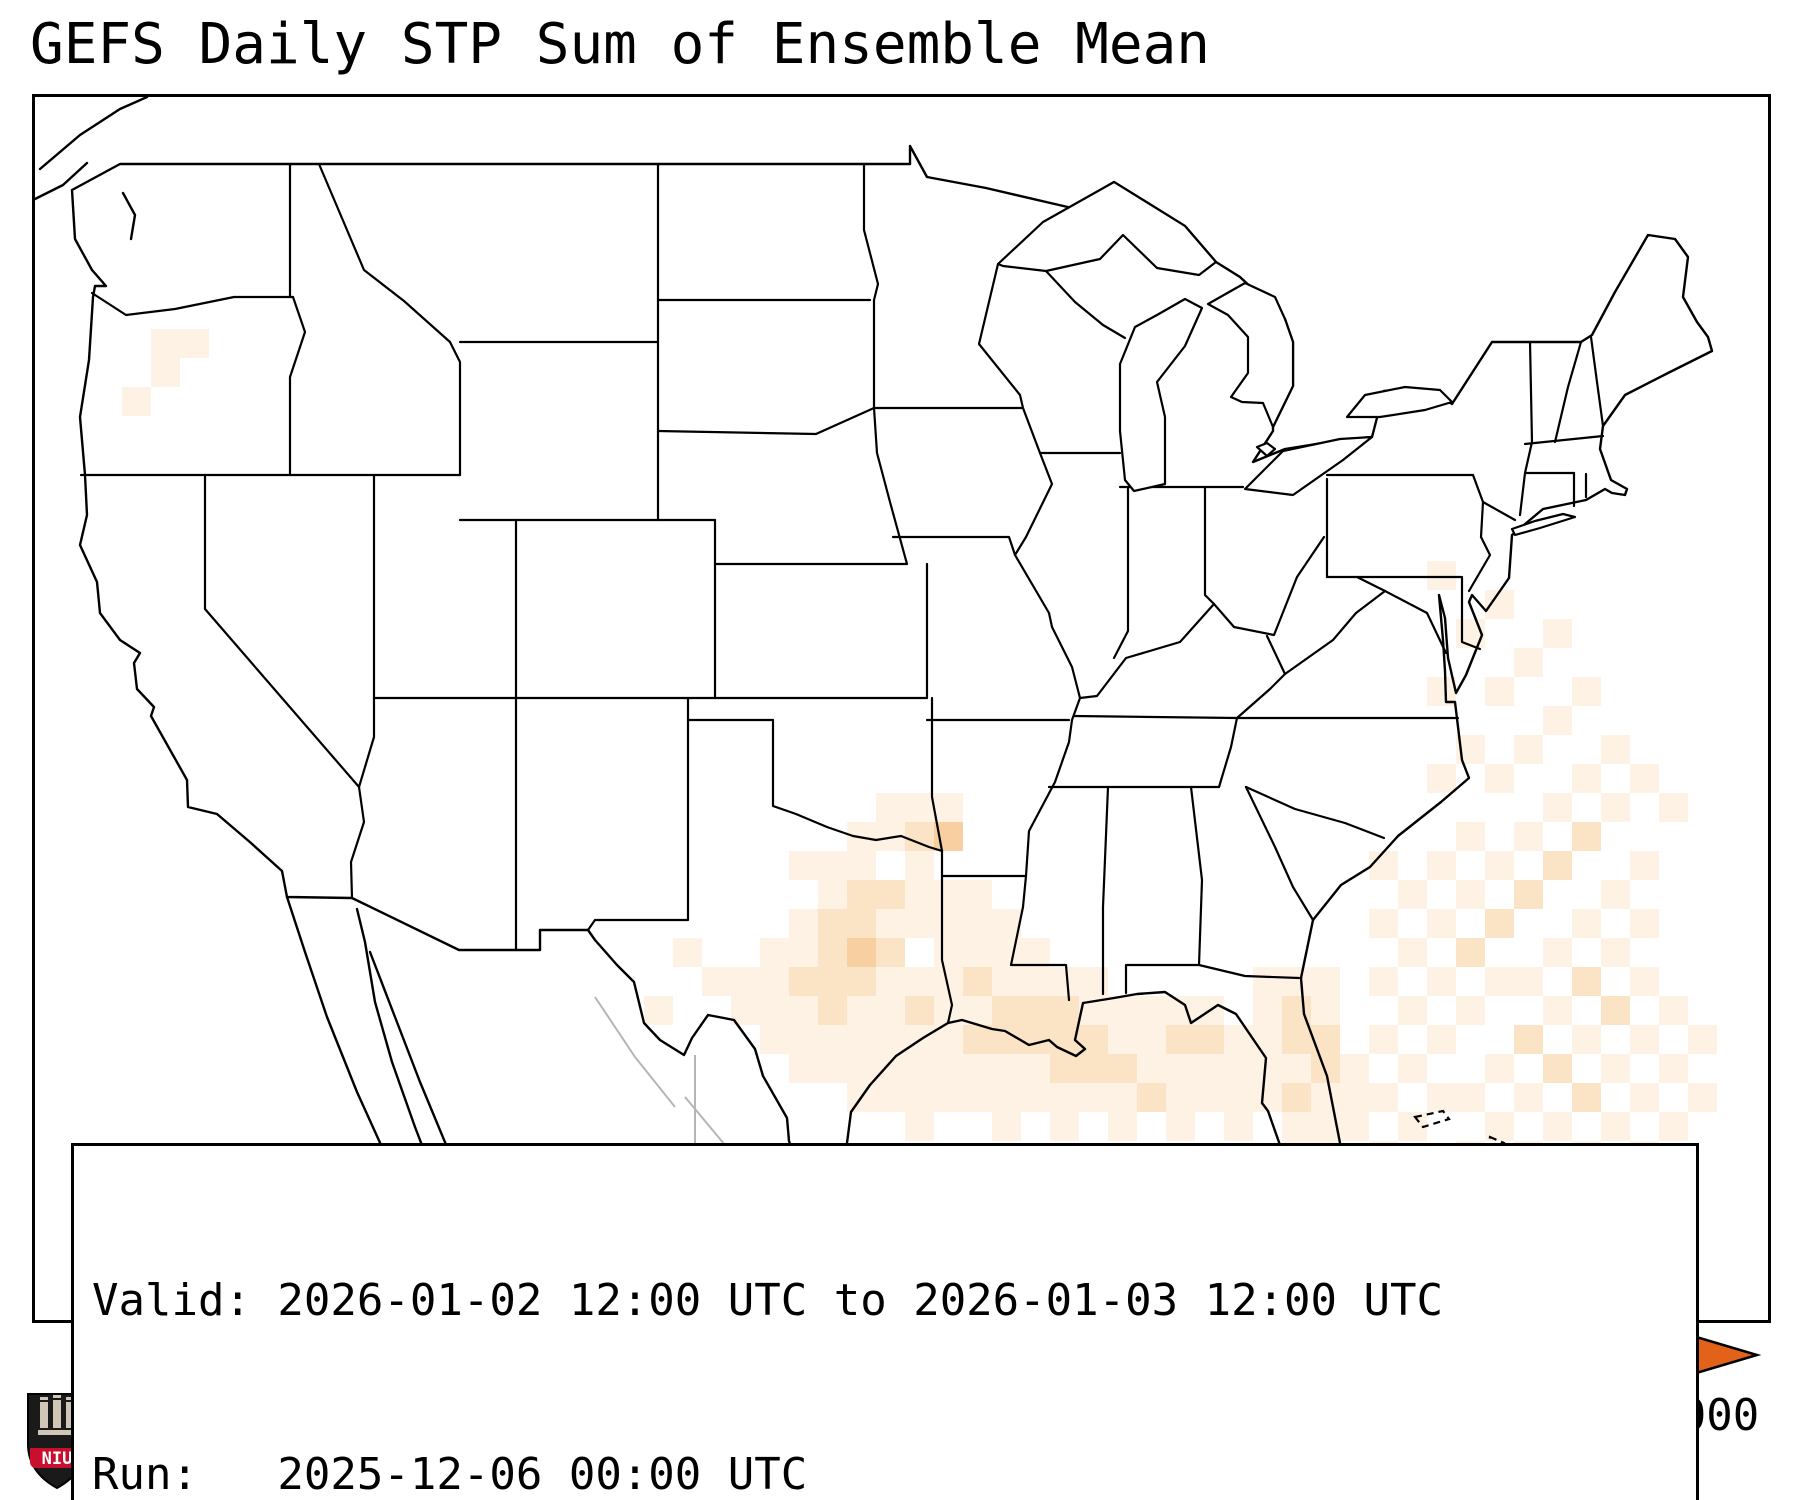 The height and width of the screenshot is (1500, 1803). I want to click on great-lakes, so click(1225, 338).